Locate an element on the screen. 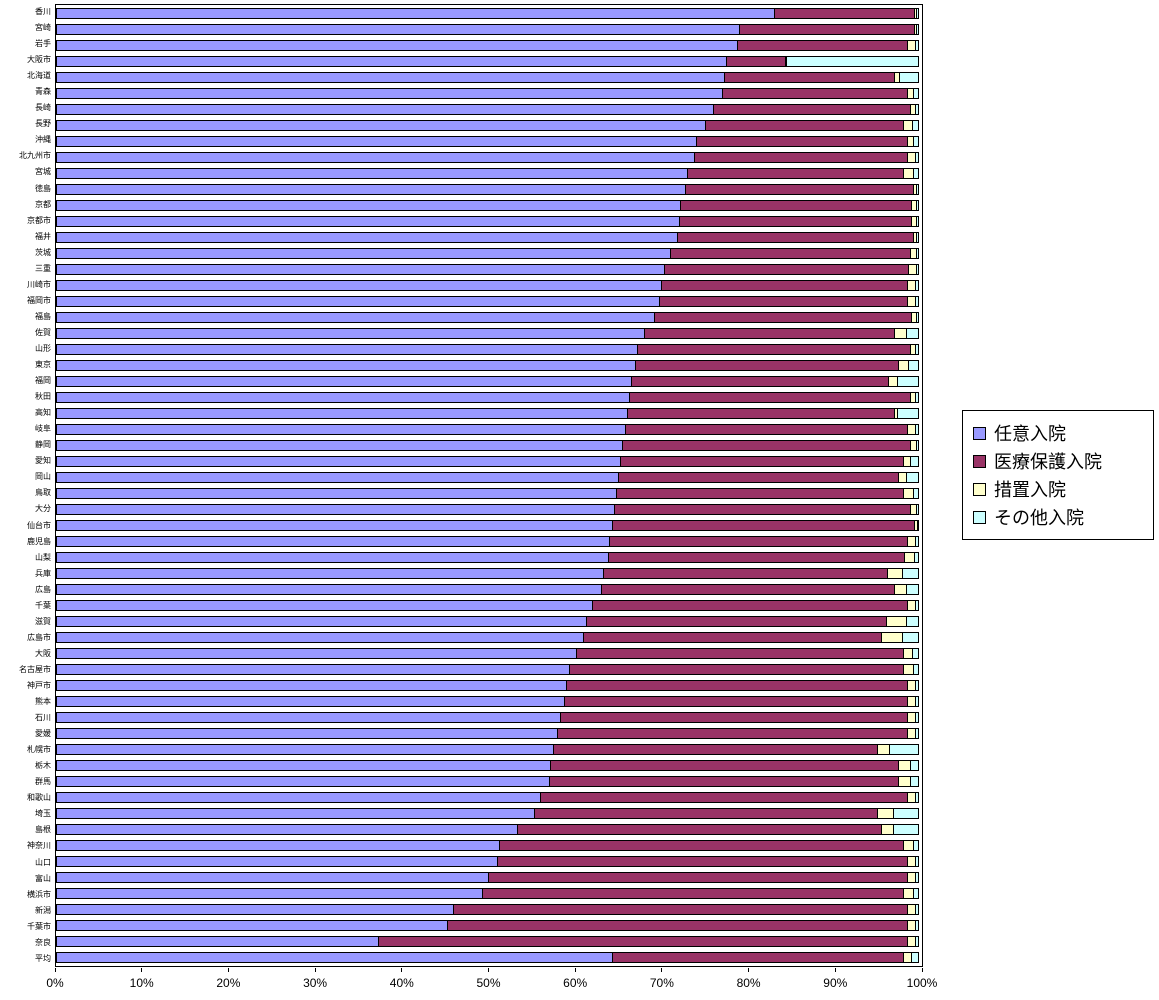 The width and height of the screenshot is (1159, 1000). category-label: 滋賀 is located at coordinates (43, 621).